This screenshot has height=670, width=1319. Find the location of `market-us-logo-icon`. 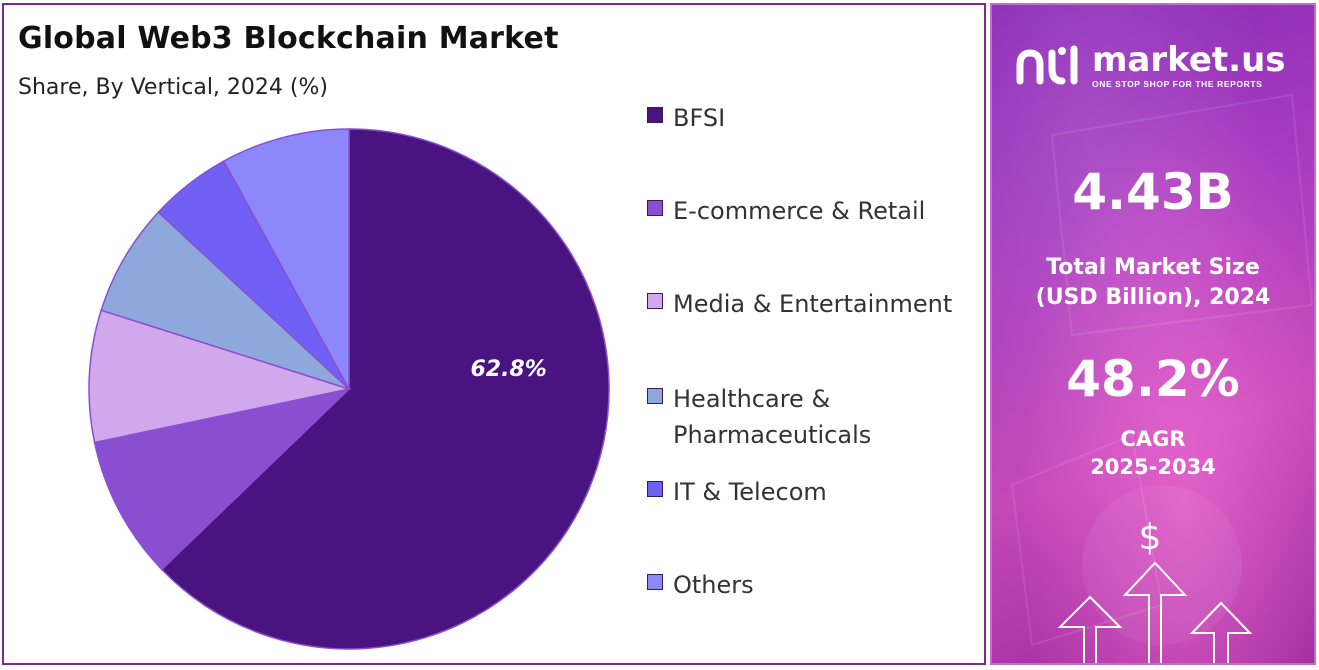

market-us-logo-icon is located at coordinates (1047, 65).